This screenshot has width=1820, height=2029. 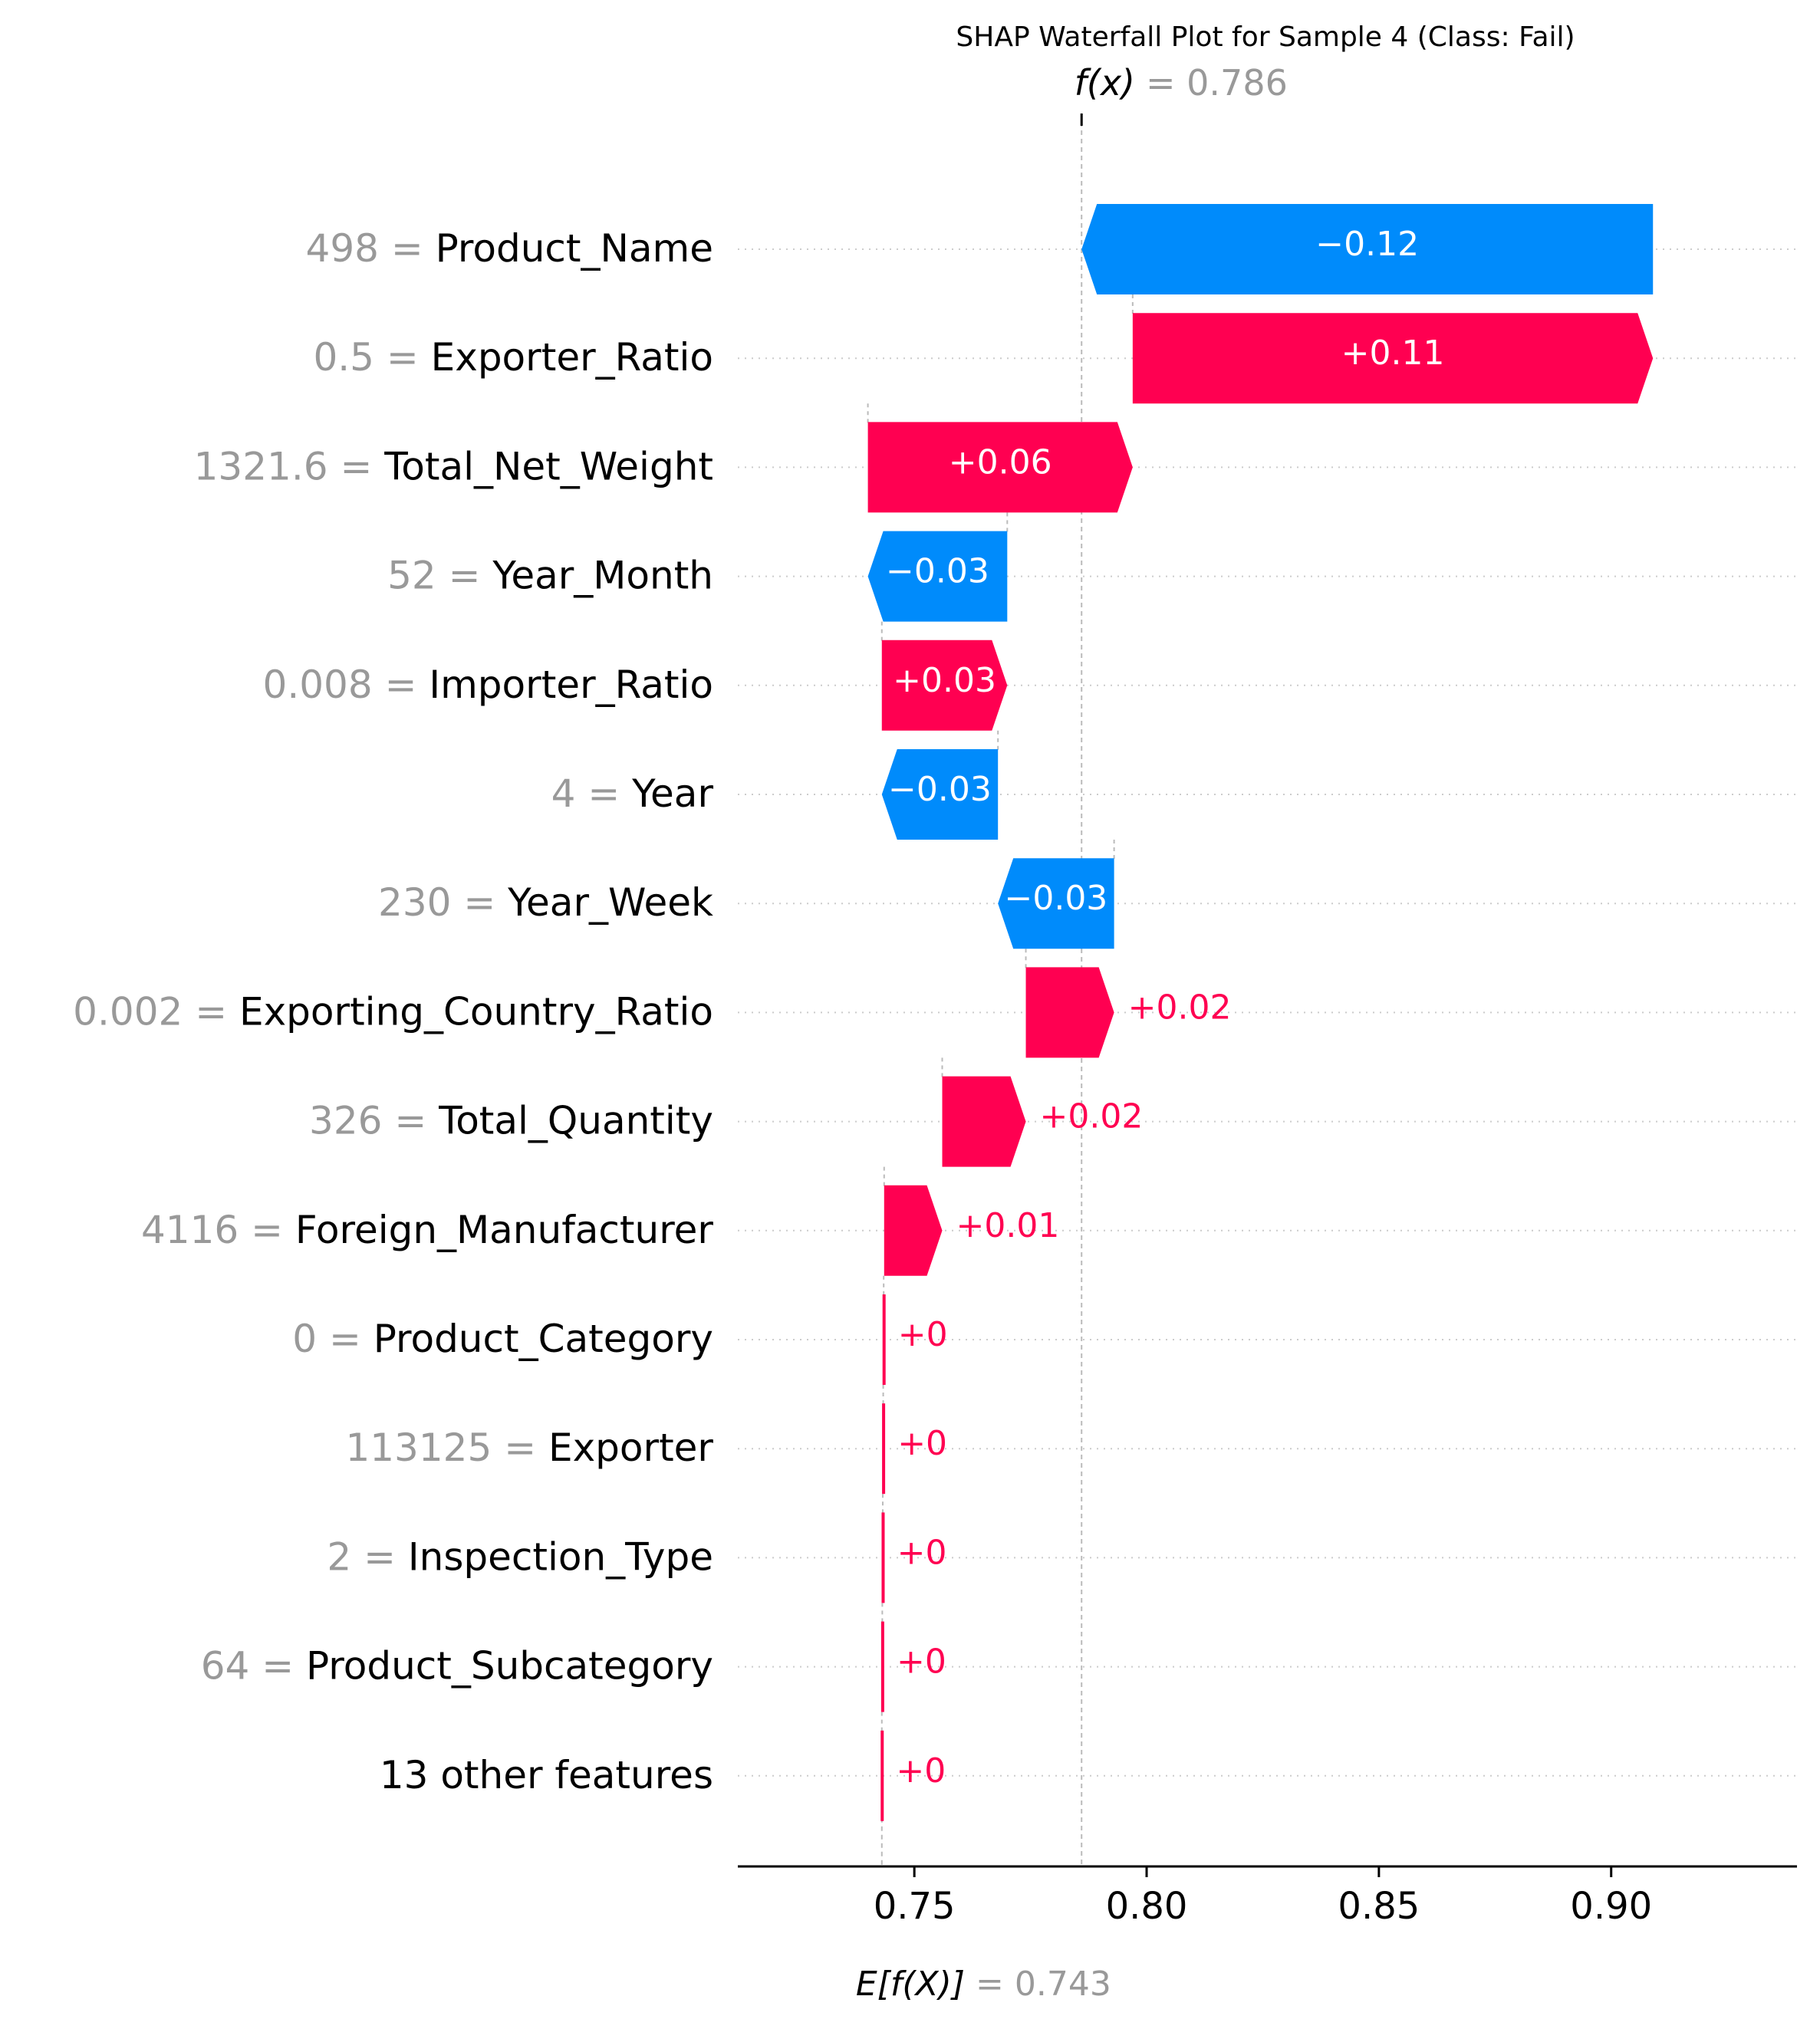 I want to click on fx-value: = 0.786, so click(x=1217, y=83).